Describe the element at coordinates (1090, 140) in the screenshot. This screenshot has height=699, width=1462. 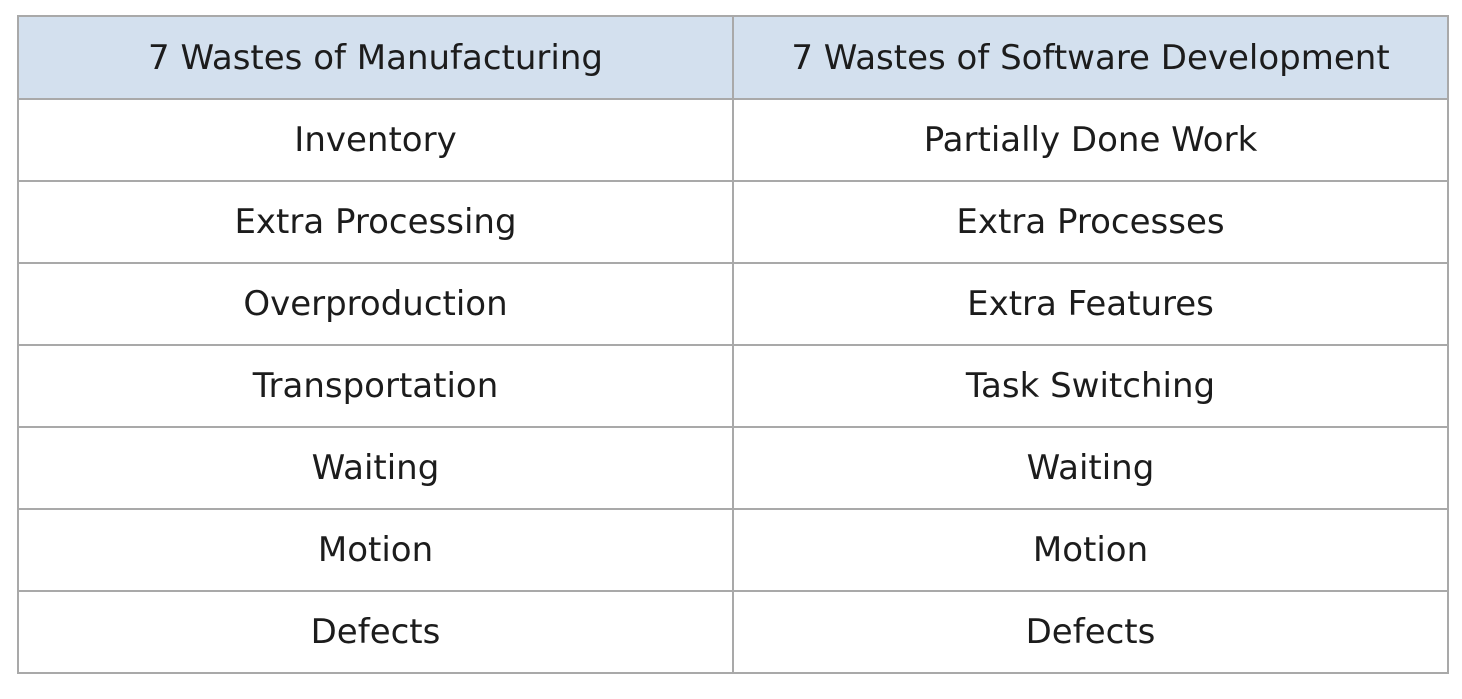
I see `software-waste-cell: Partially Done Work` at that location.